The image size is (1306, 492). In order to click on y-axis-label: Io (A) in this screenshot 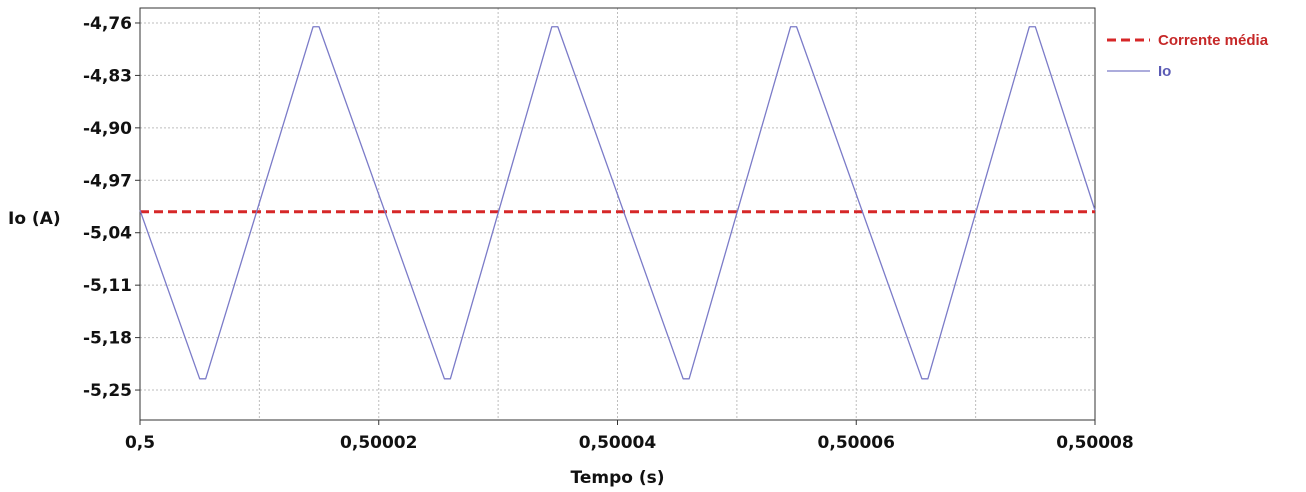, I will do `click(34, 219)`.